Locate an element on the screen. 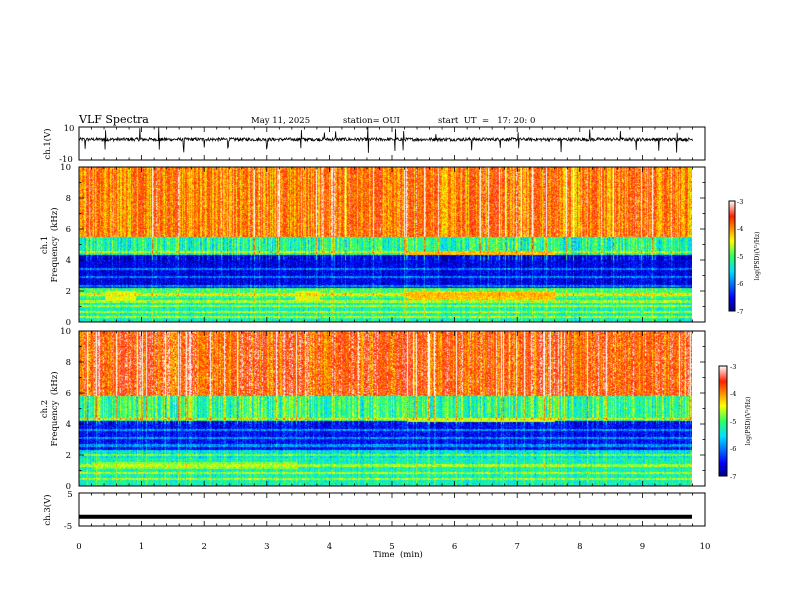 This screenshot has height=612, width=792. ch1-x-ticks is located at coordinates (392, 143).